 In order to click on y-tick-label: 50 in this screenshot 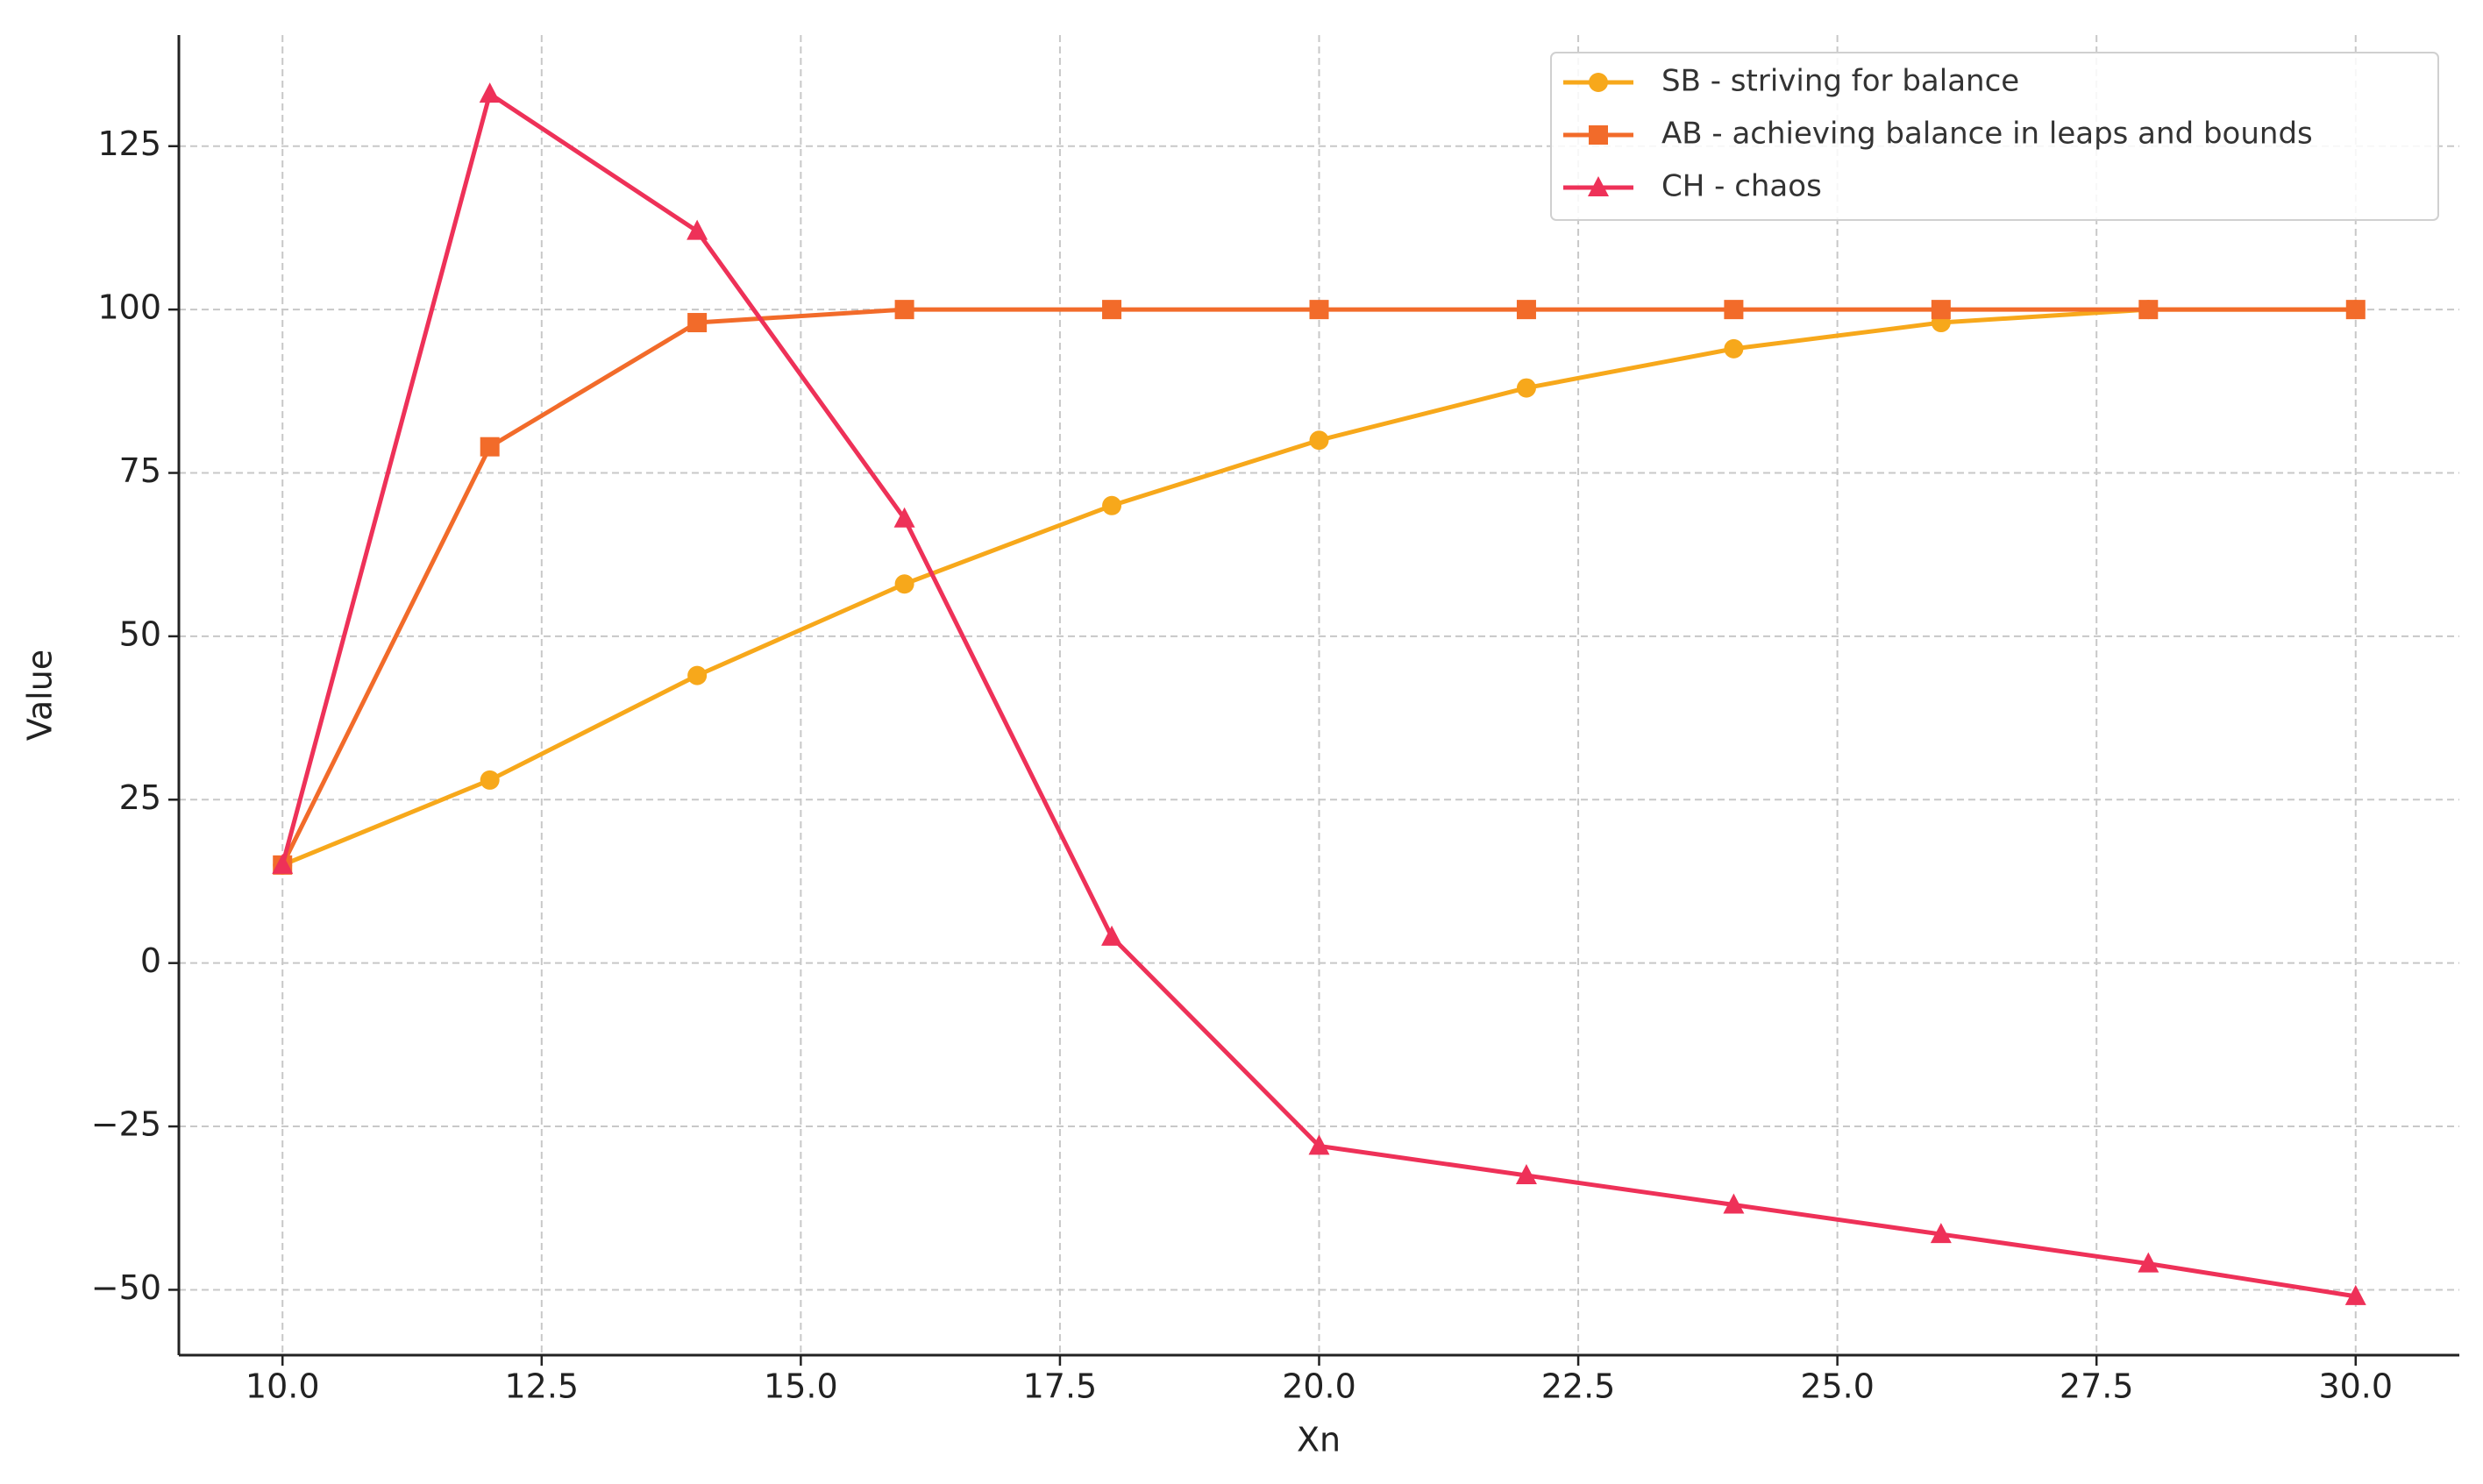, I will do `click(140, 633)`.